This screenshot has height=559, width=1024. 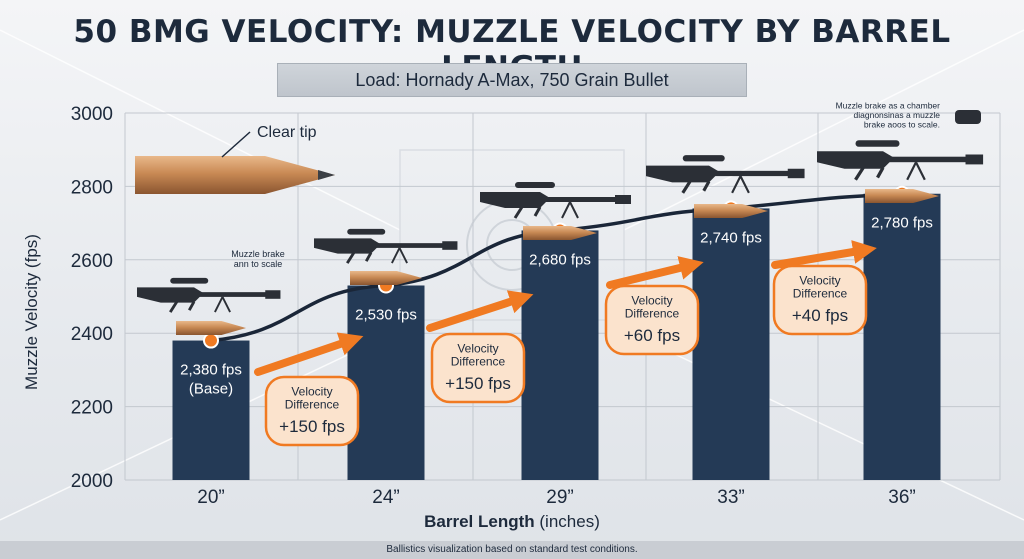 I want to click on x-tick-label: 20”, so click(x=210, y=497).